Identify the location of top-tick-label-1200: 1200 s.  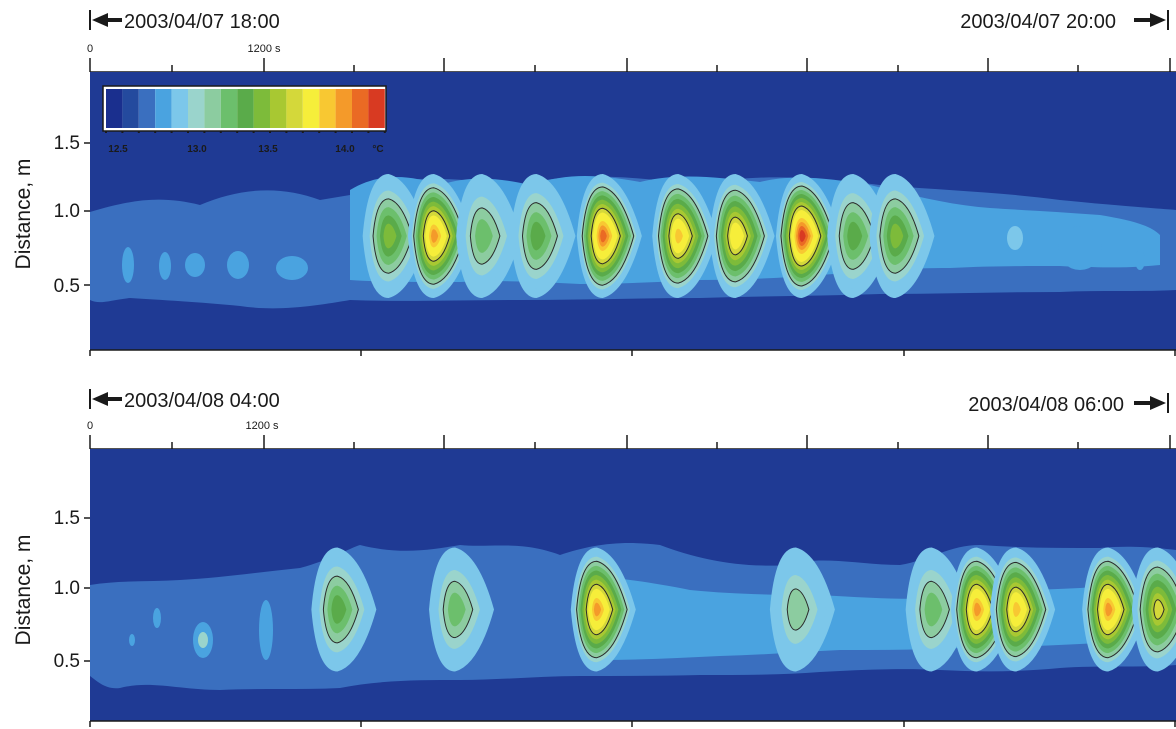
(264, 49).